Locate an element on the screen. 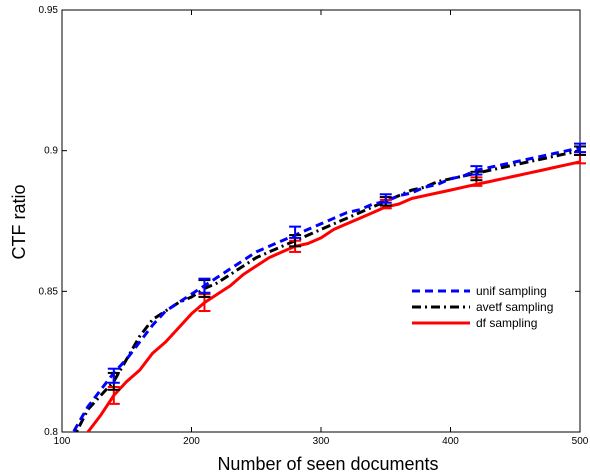 The image size is (590, 475). legend-label: avetf sampling is located at coordinates (514, 307).